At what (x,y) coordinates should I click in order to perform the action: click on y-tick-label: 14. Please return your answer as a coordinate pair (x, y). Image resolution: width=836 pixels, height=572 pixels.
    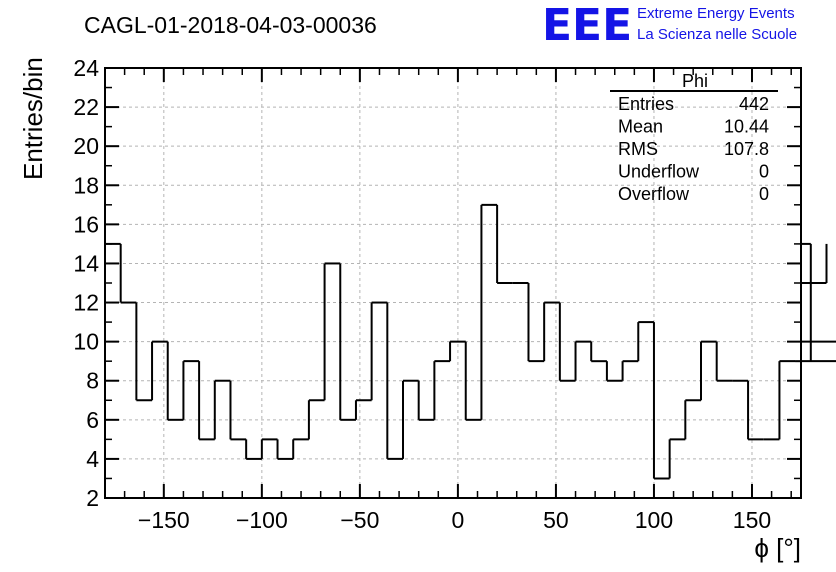
    Looking at the image, I should click on (86, 263).